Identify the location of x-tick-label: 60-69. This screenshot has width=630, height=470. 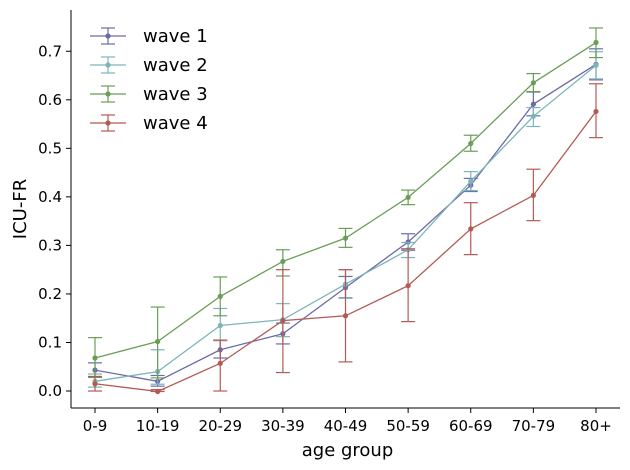
(471, 426).